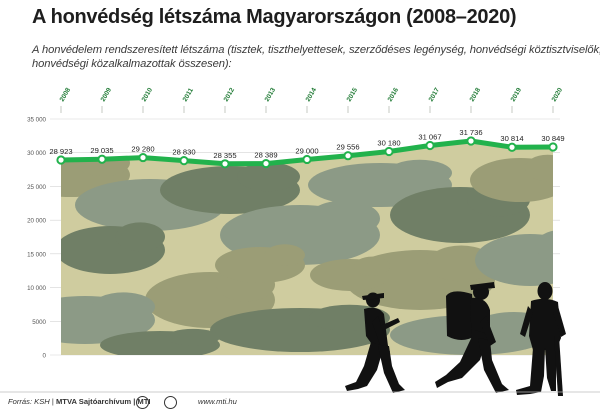 The image size is (600, 413). Describe the element at coordinates (353, 95) in the screenshot. I see `x-tick-label: 2015` at that location.